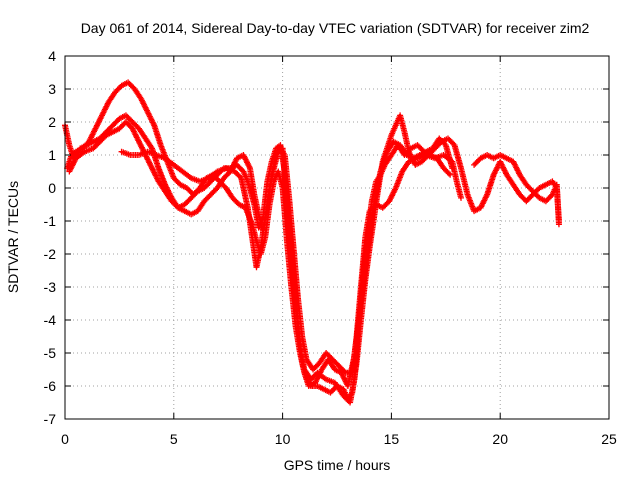 This screenshot has width=640, height=480. What do you see at coordinates (609, 439) in the screenshot?
I see `x-tick-label: 25` at bounding box center [609, 439].